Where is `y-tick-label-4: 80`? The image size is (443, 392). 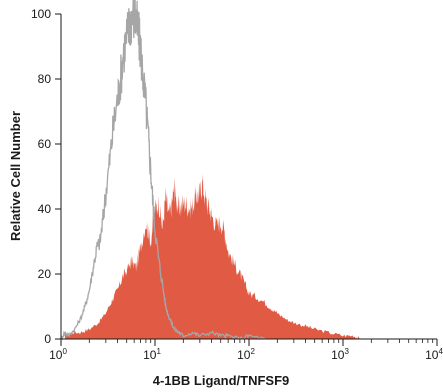 y-tick-label-4: 80 is located at coordinates (45, 79).